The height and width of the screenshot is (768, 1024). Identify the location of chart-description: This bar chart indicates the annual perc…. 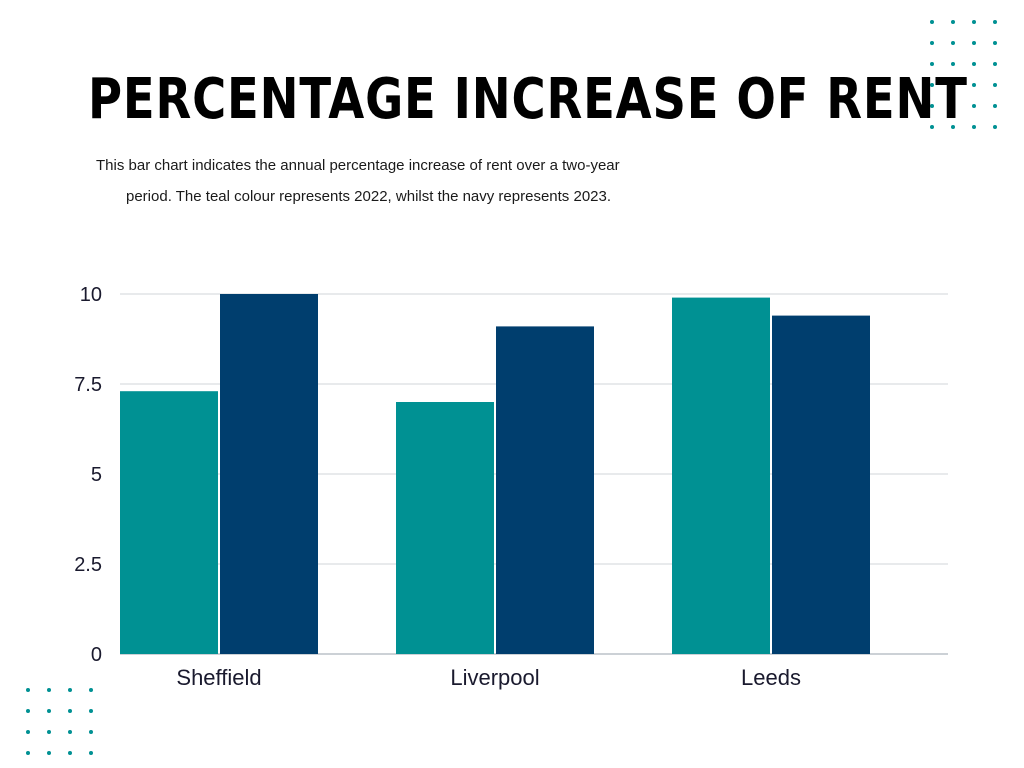
(416, 181).